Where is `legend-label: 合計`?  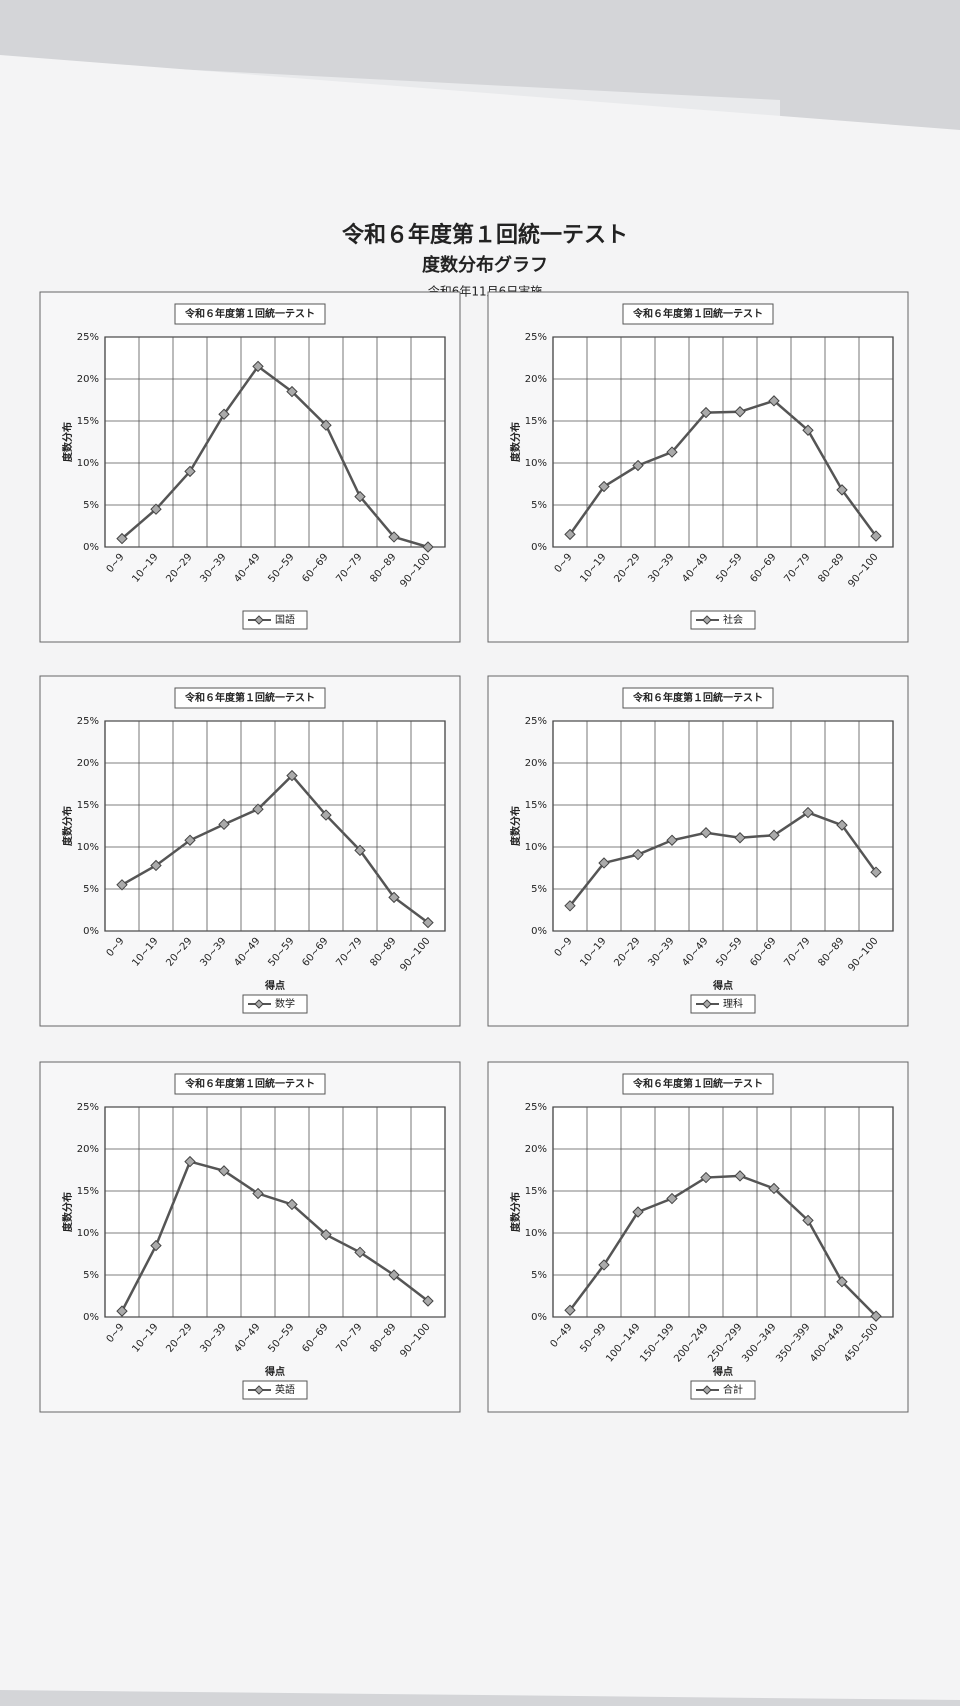
legend-label: 合計 is located at coordinates (733, 1389).